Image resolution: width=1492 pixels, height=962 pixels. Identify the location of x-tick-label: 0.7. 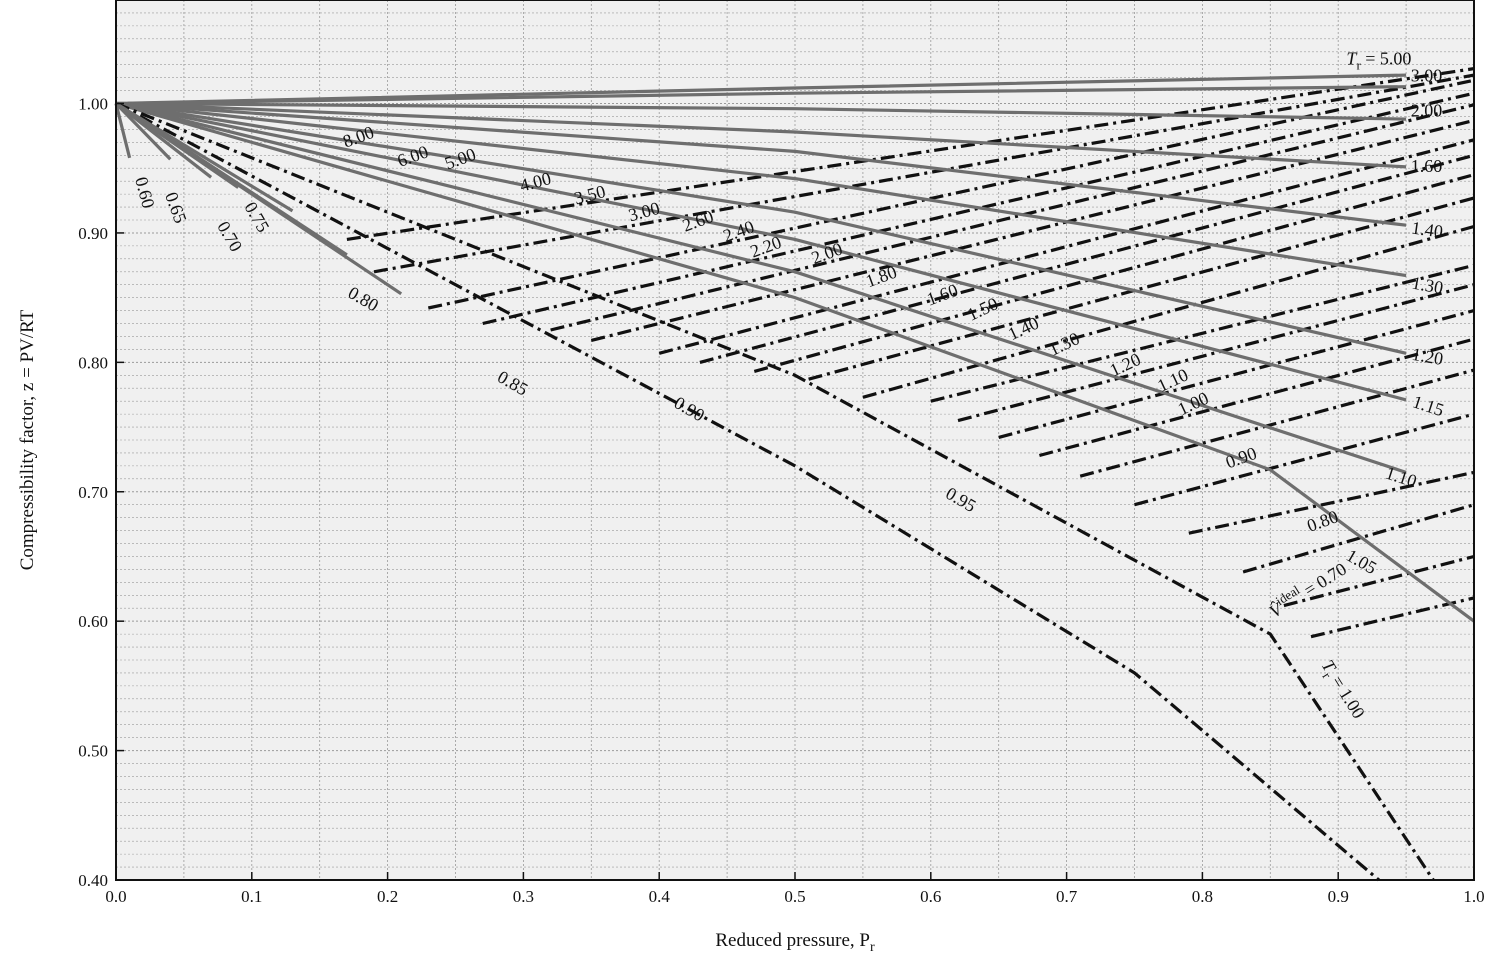
(1067, 896).